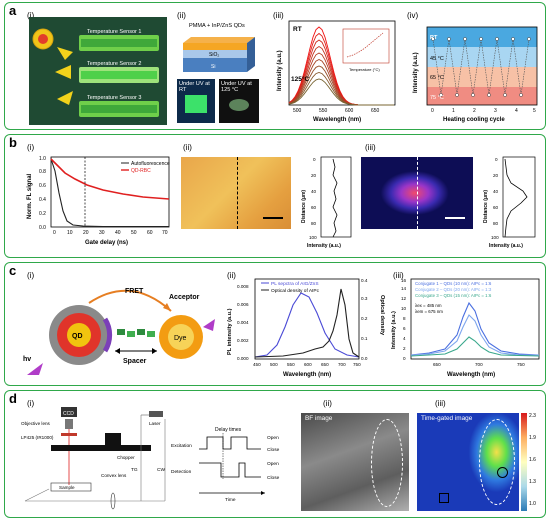 Image resolution: width=550 pixels, height=520 pixels. I want to click on spectra-xlabel: Wavelength (nm), so click(337, 120).